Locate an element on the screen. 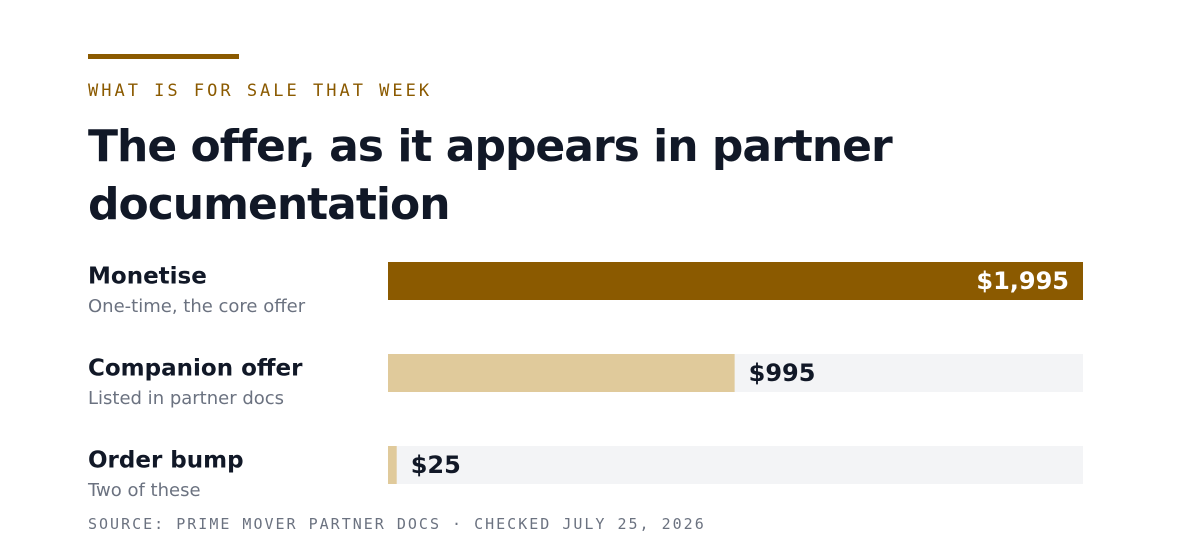 This screenshot has width=1200, height=556. kicker: WHAT IS FOR SALE THAT WEEK is located at coordinates (260, 91).